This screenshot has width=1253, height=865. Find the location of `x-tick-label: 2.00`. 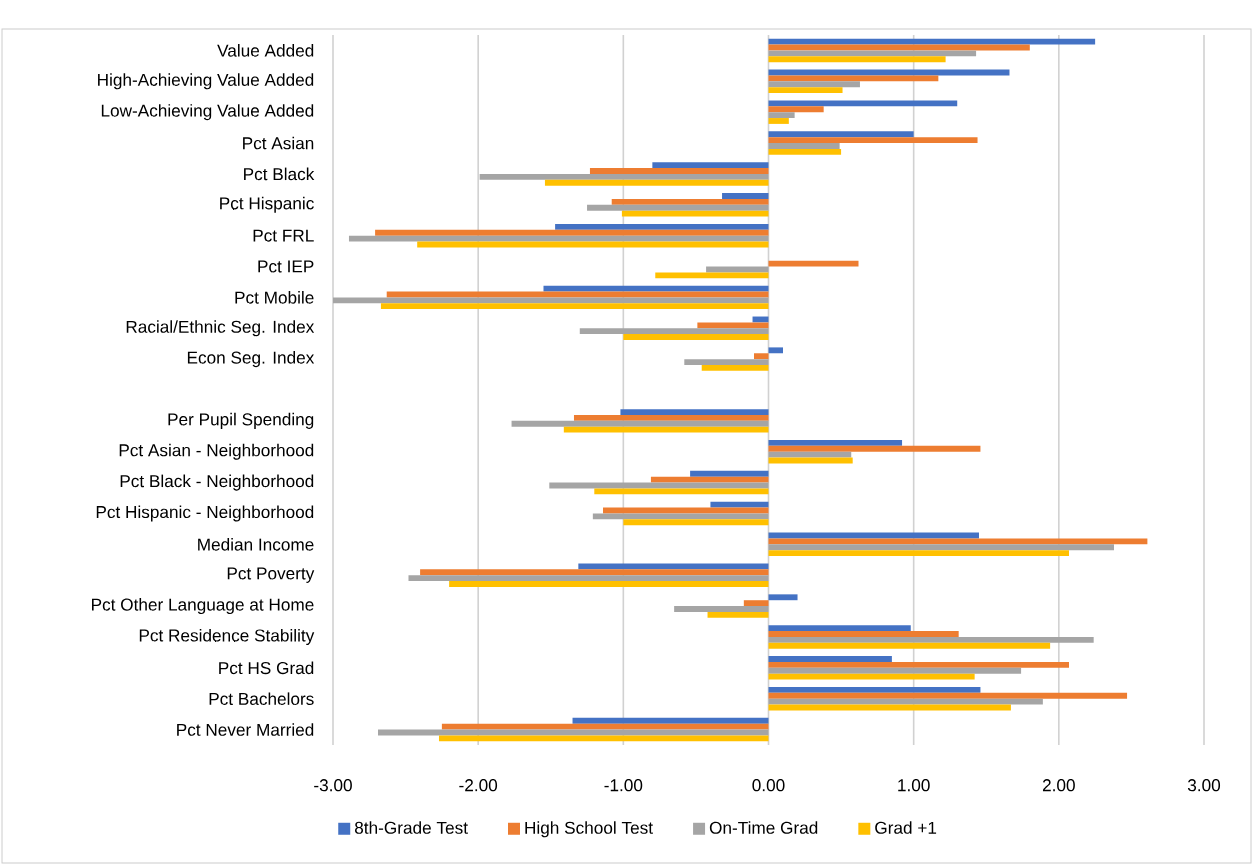

x-tick-label: 2.00 is located at coordinates (1058, 785).